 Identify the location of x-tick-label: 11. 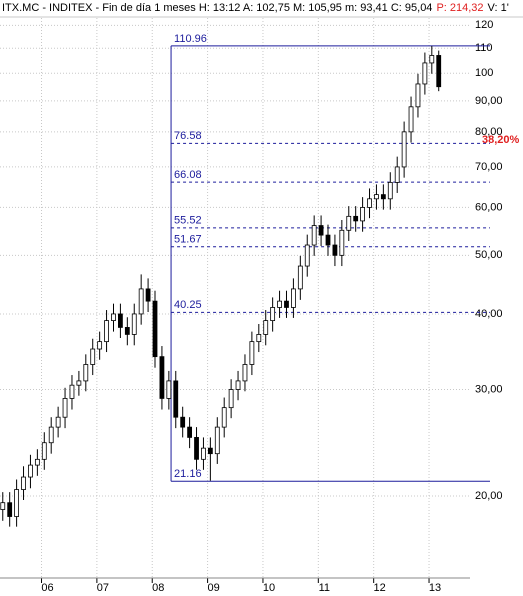
(324, 588).